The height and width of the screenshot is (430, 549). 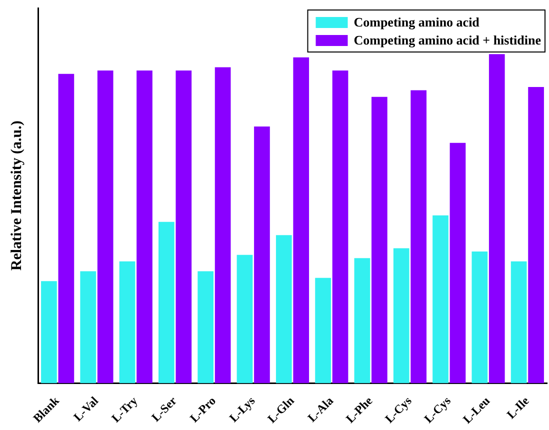 What do you see at coordinates (417, 22) in the screenshot?
I see `legend-label: Competing amino acid` at bounding box center [417, 22].